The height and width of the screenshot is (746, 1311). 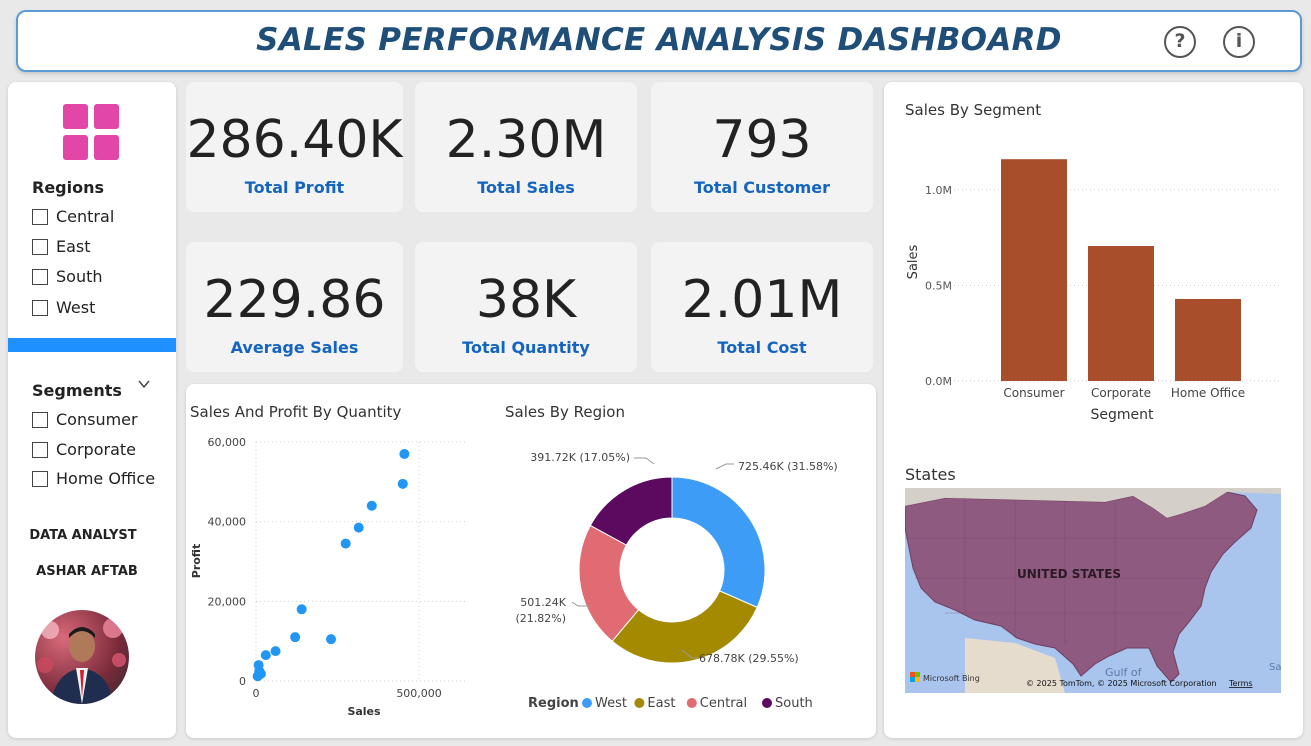 I want to click on regions-heading: Regions, so click(x=68, y=187).